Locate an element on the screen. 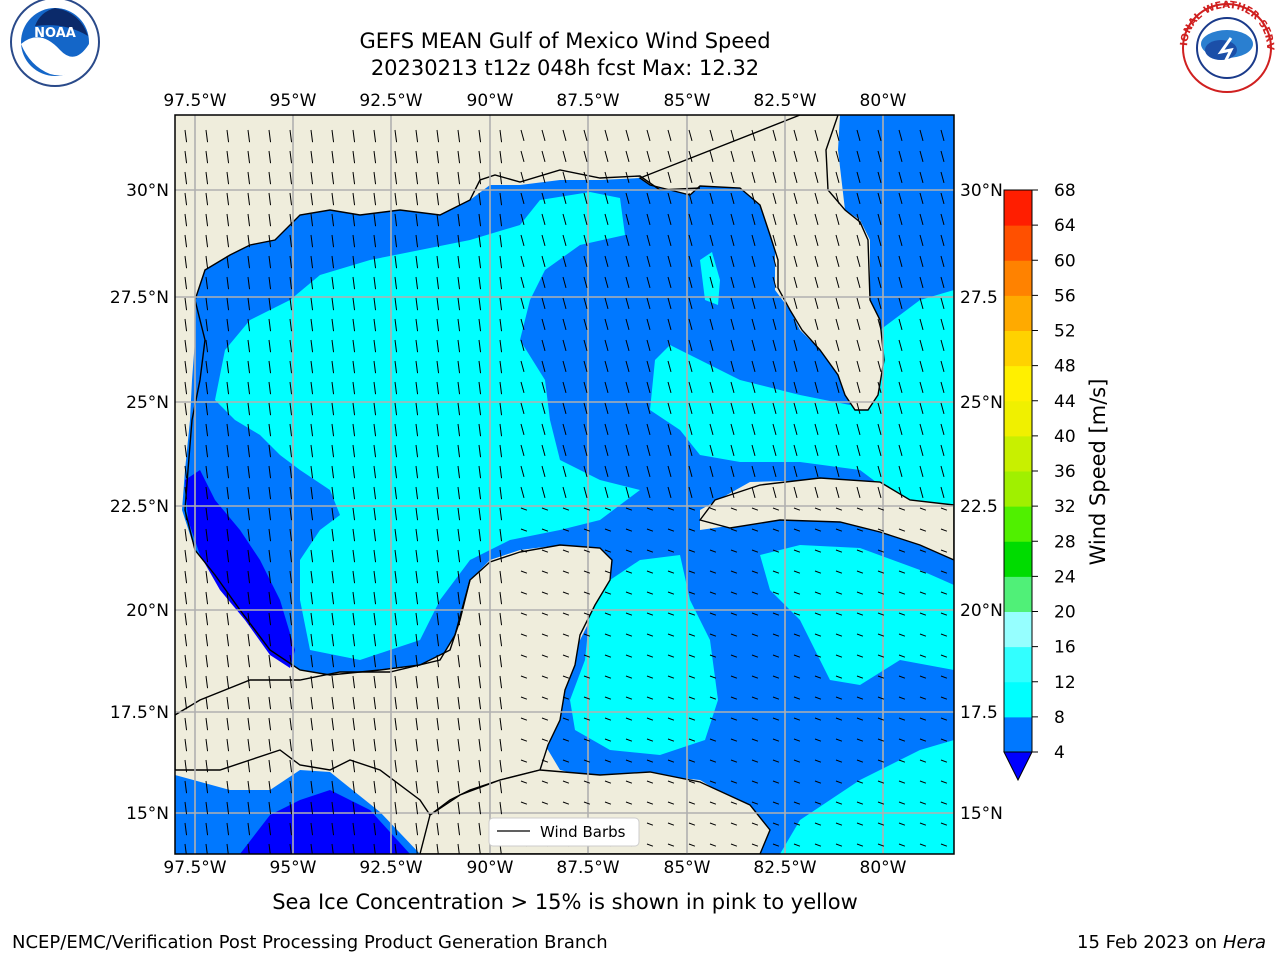  footer-machine: Hera is located at coordinates (1244, 942).